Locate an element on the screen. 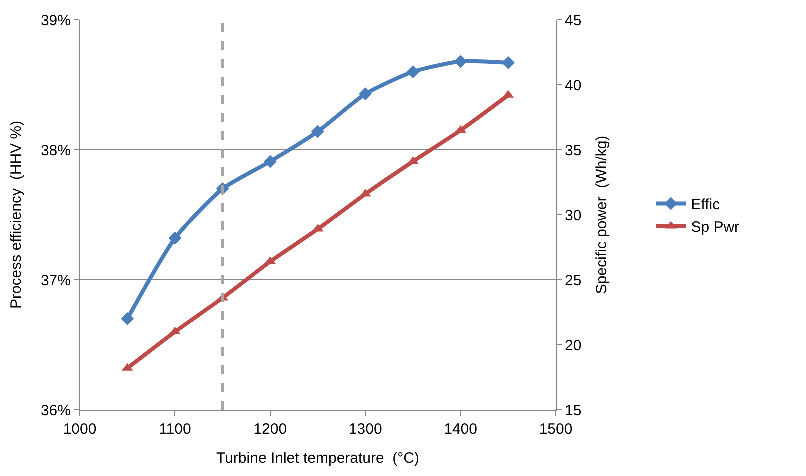 The width and height of the screenshot is (806, 476). y2-tick-label: 45 is located at coordinates (573, 21).